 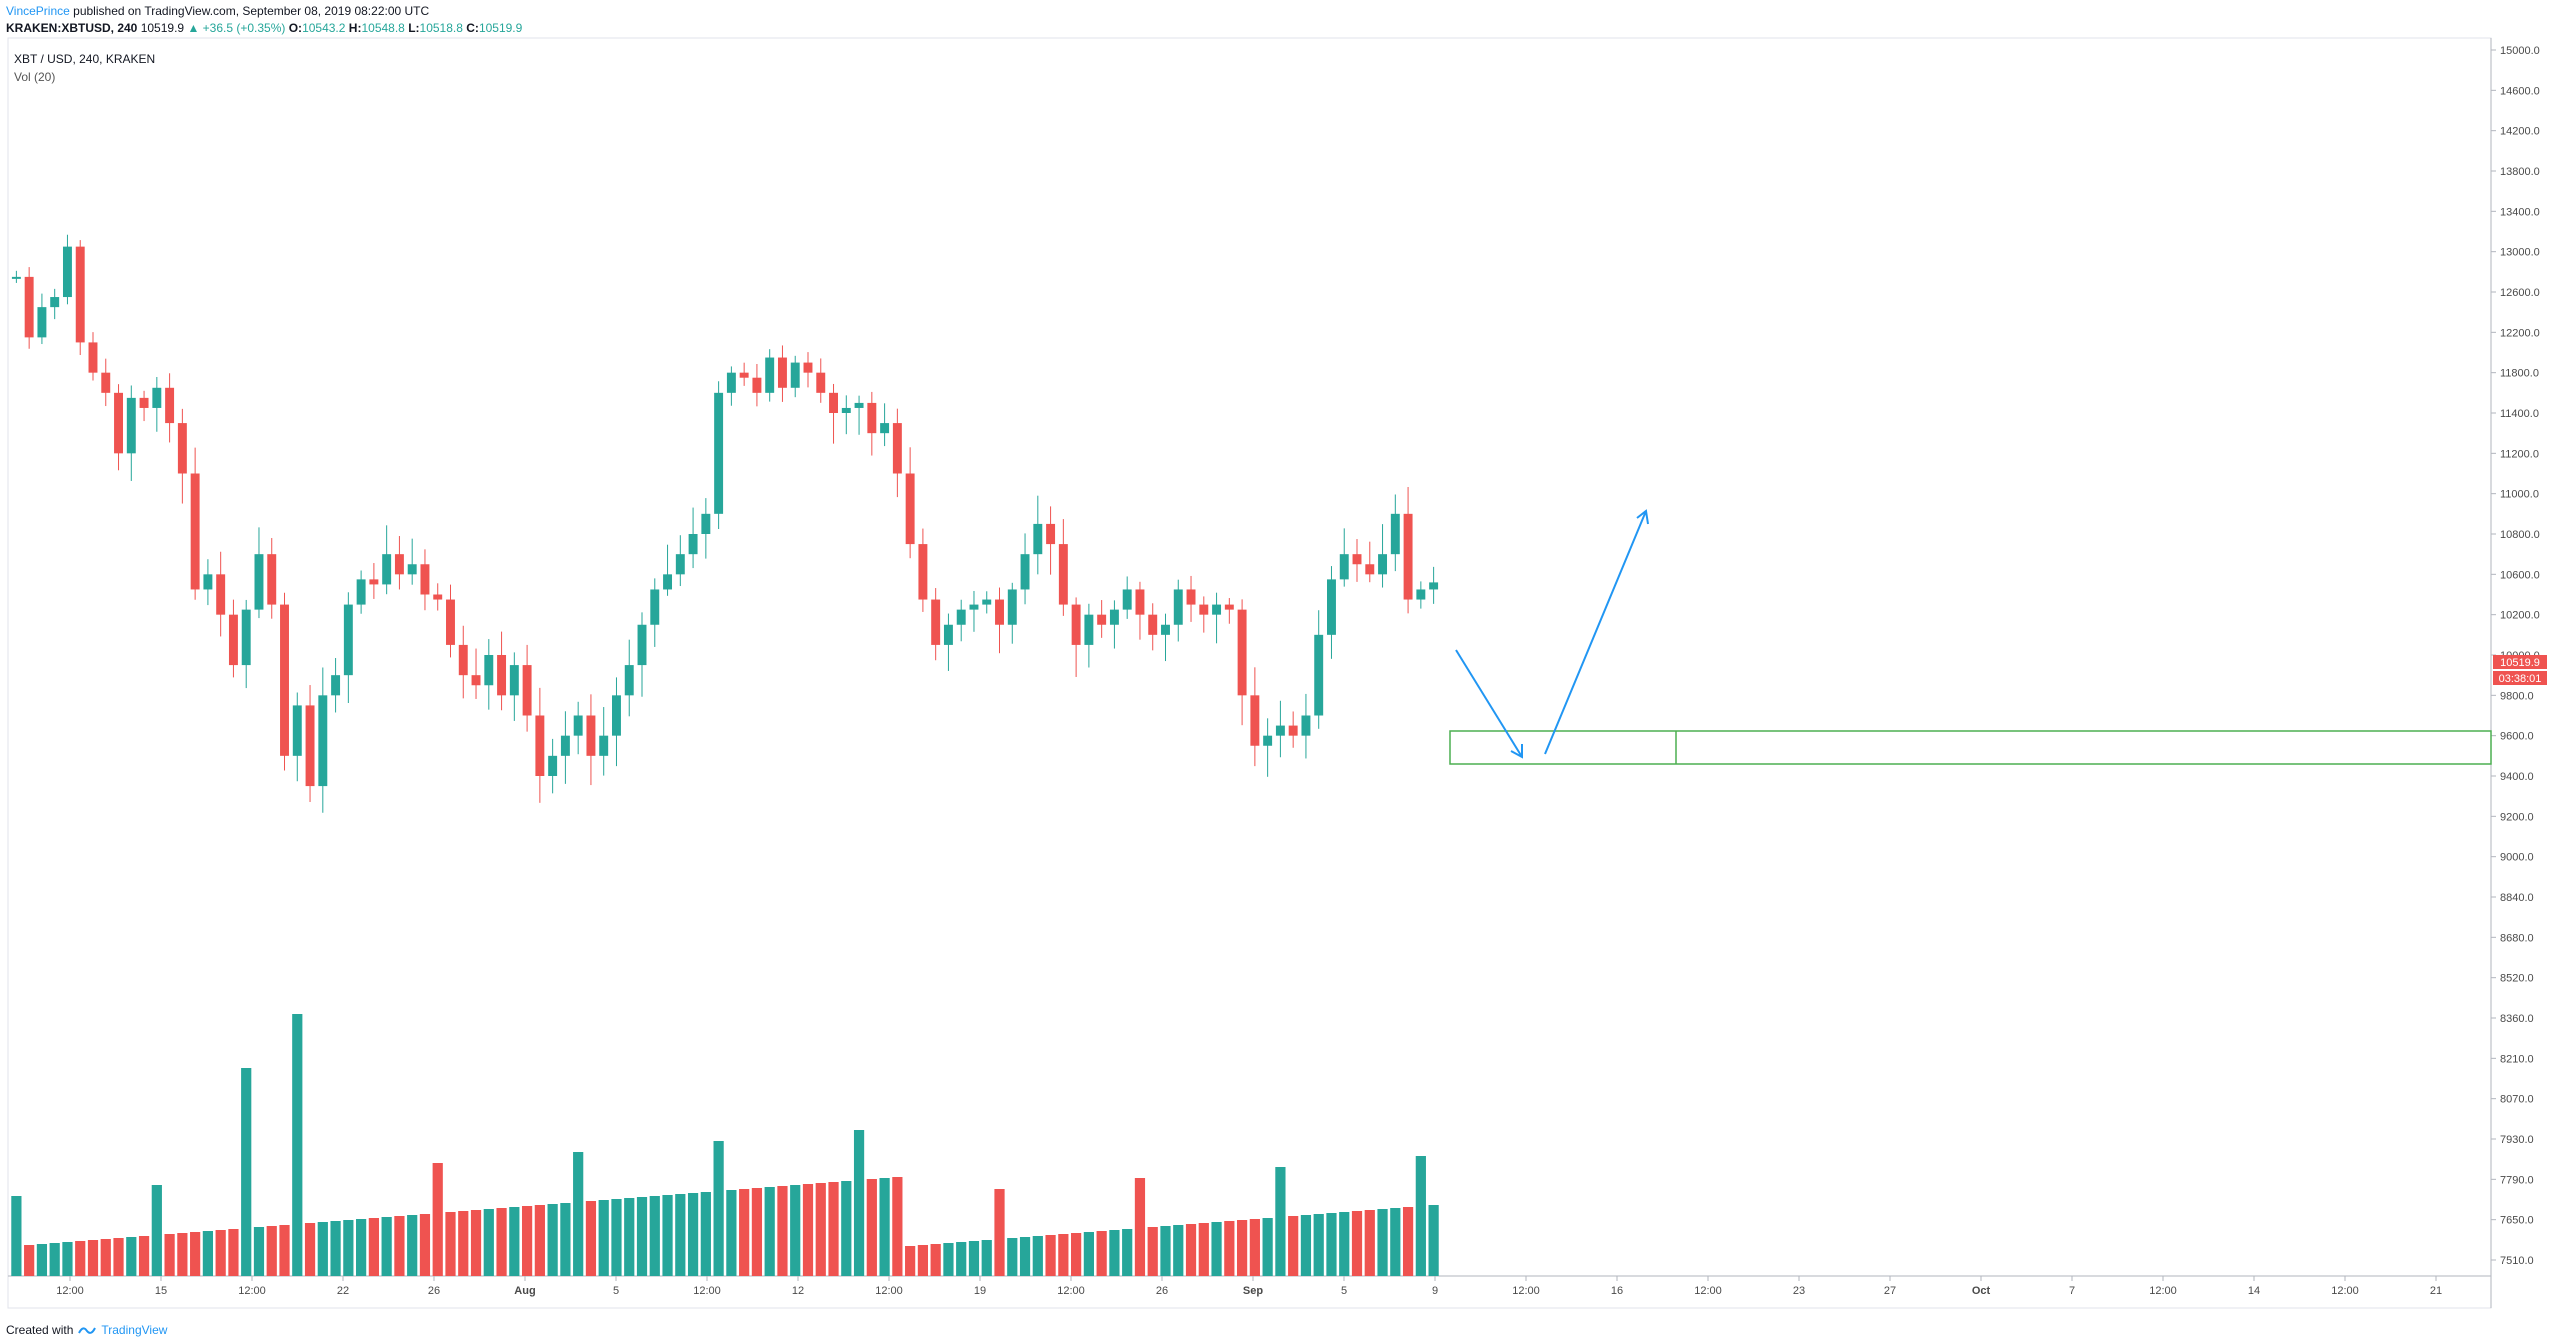 What do you see at coordinates (2520, 670) in the screenshot?
I see `last-price-tag: 10519.9 03:38:01` at bounding box center [2520, 670].